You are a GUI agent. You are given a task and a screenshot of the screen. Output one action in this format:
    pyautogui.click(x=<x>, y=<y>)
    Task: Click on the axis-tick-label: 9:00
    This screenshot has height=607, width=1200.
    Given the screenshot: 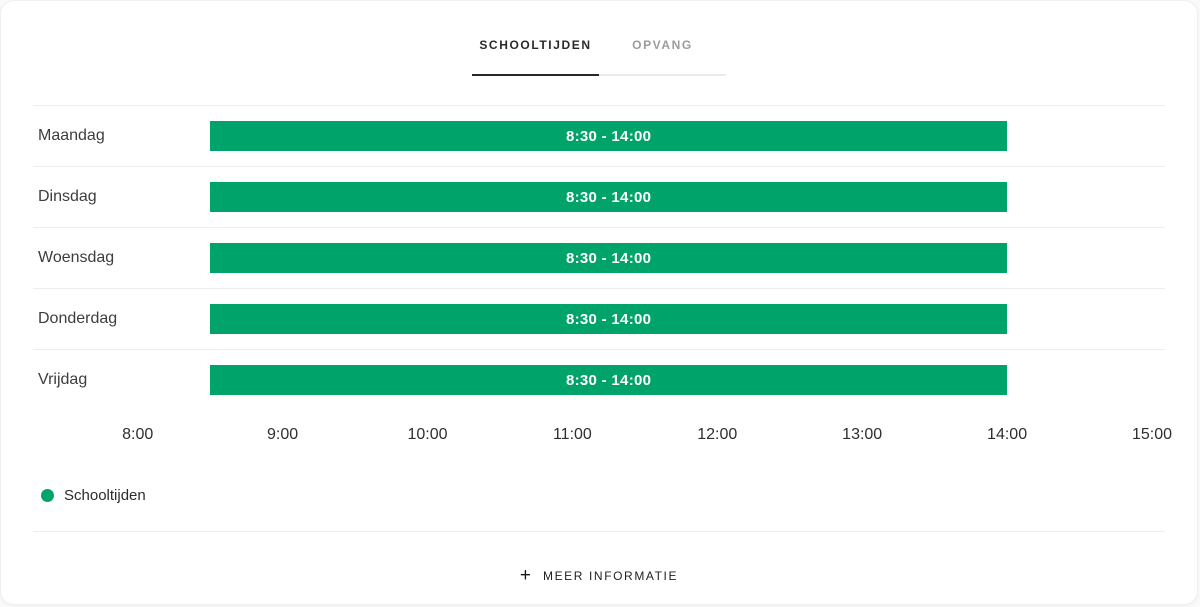 What is the action you would take?
    pyautogui.click(x=283, y=434)
    